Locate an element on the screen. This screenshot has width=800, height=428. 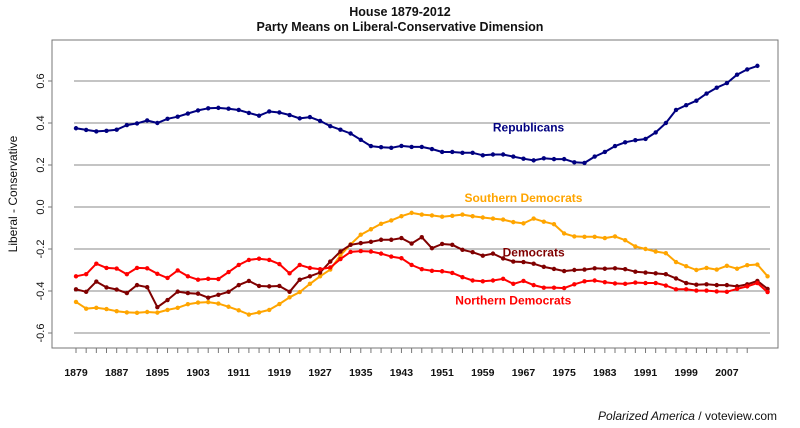
y-tick-label: -0.2 is located at coordinates (41, 249).